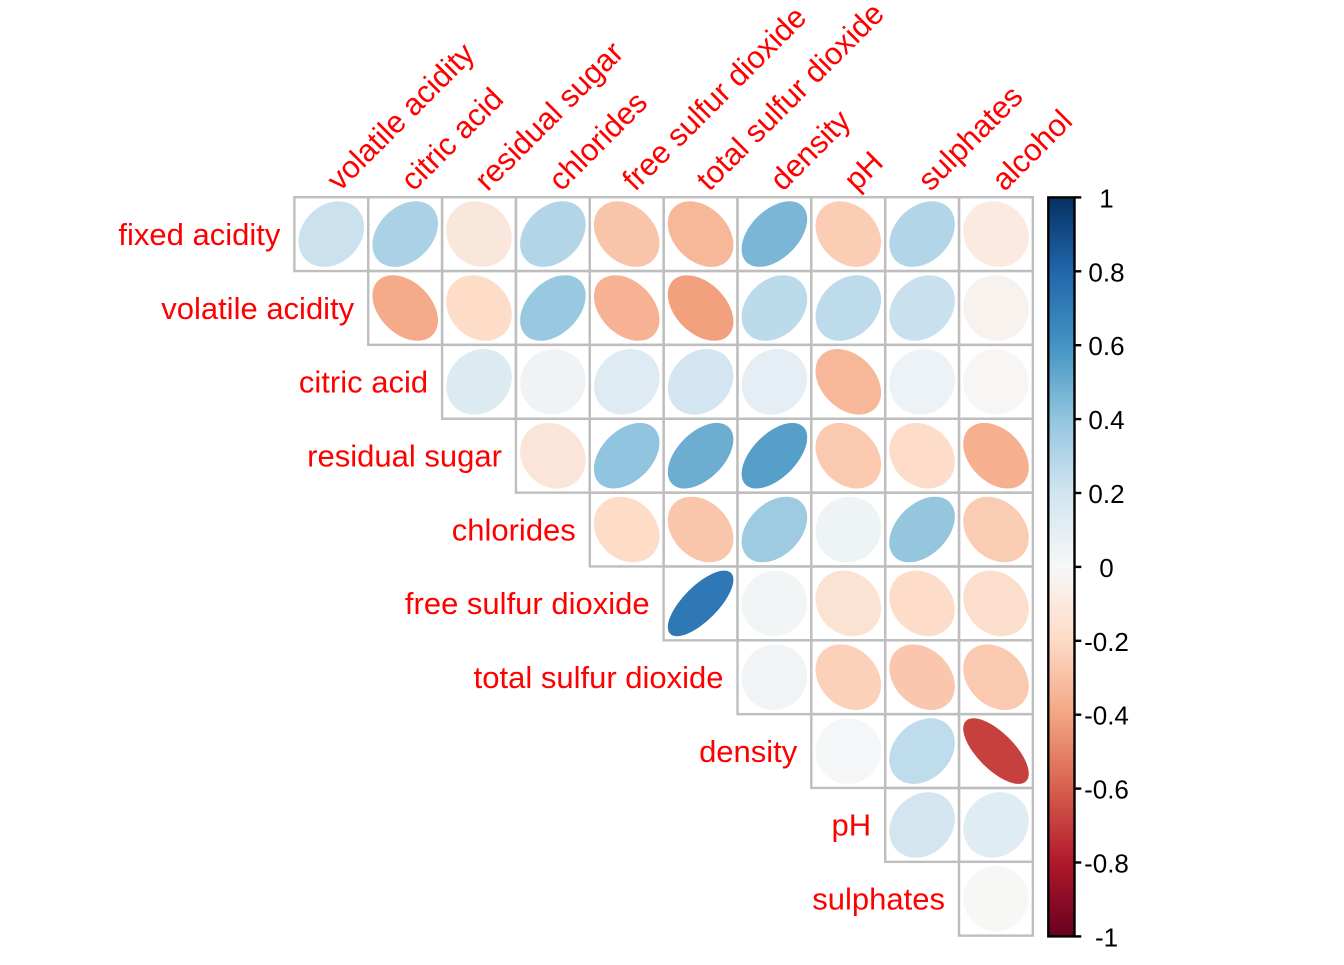 The width and height of the screenshot is (1344, 965). I want to click on svg-text: -1, so click(1106, 937).